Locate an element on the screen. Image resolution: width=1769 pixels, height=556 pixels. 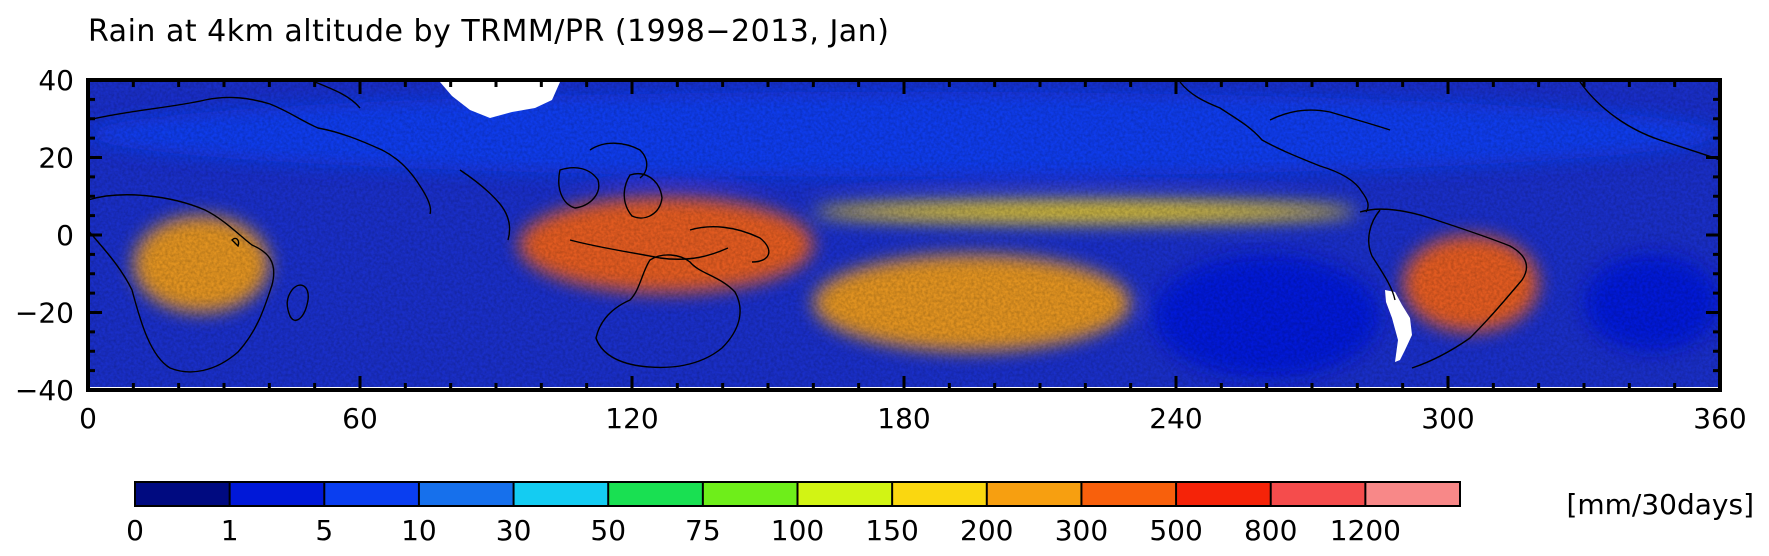
colorbar-segments is located at coordinates (798, 494).